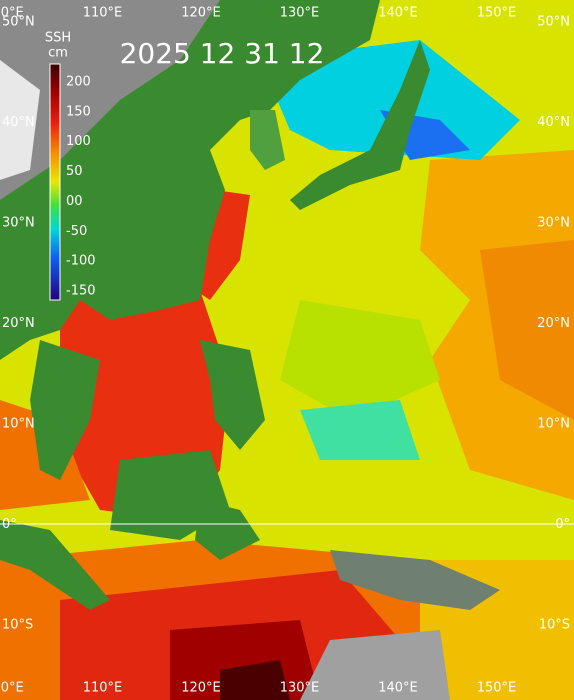  What do you see at coordinates (78, 82) in the screenshot?
I see `colorbar-tick-label: 200` at bounding box center [78, 82].